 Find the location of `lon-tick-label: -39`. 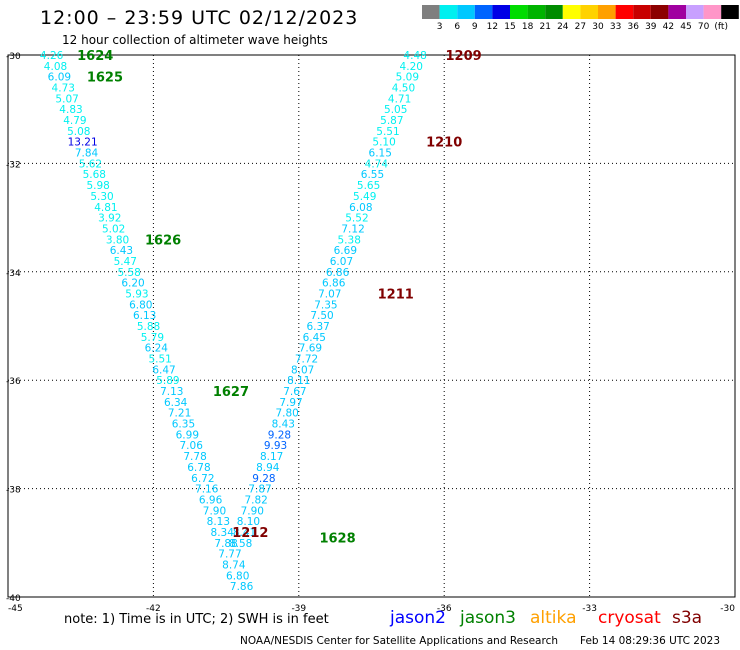

lon-tick-label: -39 is located at coordinates (298, 609).